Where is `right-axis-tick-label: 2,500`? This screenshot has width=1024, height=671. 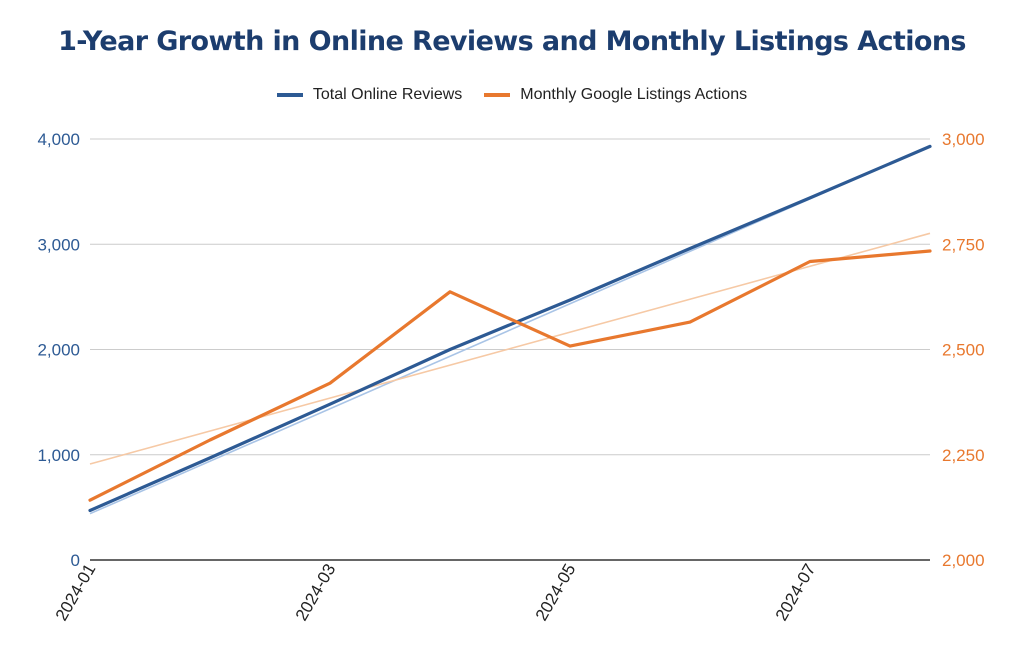 right-axis-tick-label: 2,500 is located at coordinates (963, 350).